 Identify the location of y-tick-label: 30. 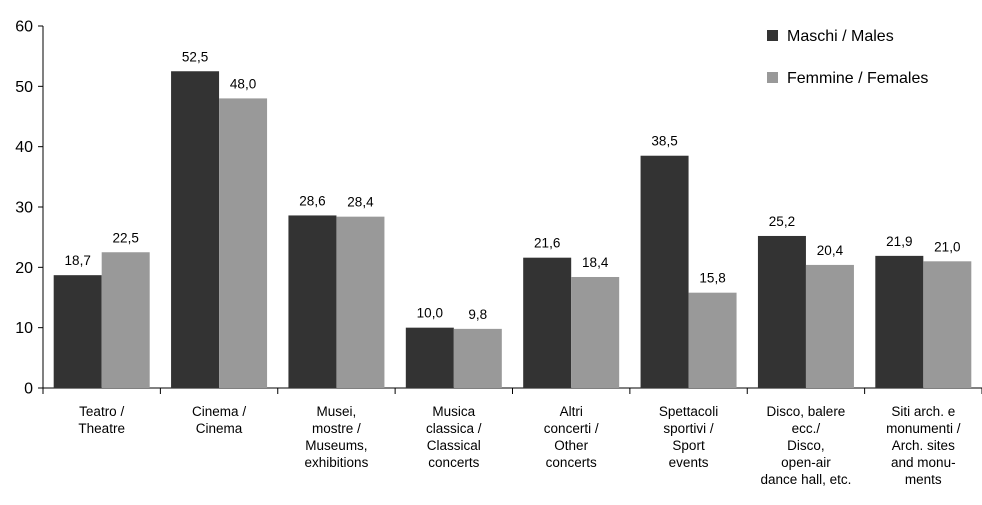
(24, 208).